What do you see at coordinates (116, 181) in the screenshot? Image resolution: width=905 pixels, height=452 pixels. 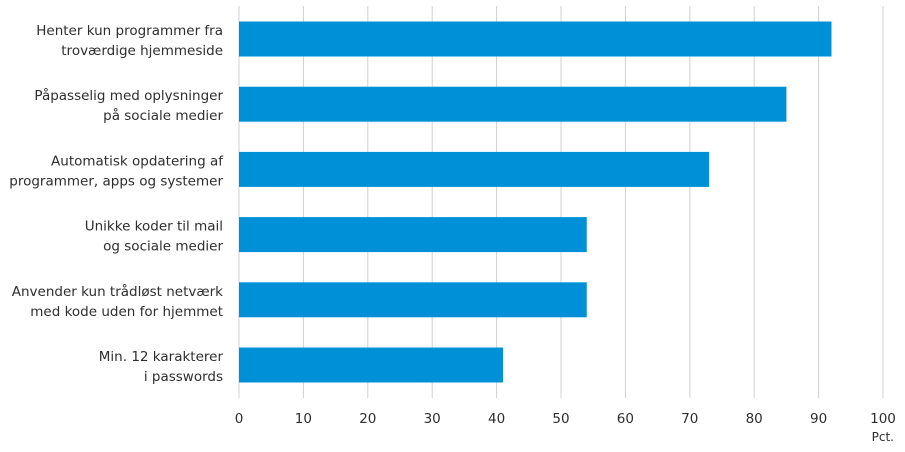 I see `category-label-line: programmer, apps og systemer` at bounding box center [116, 181].